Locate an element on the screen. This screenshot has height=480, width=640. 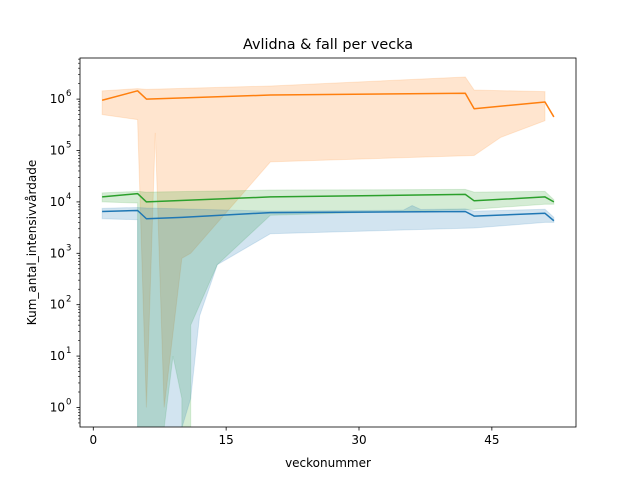
x-tick-label: 0 is located at coordinates (93, 440).